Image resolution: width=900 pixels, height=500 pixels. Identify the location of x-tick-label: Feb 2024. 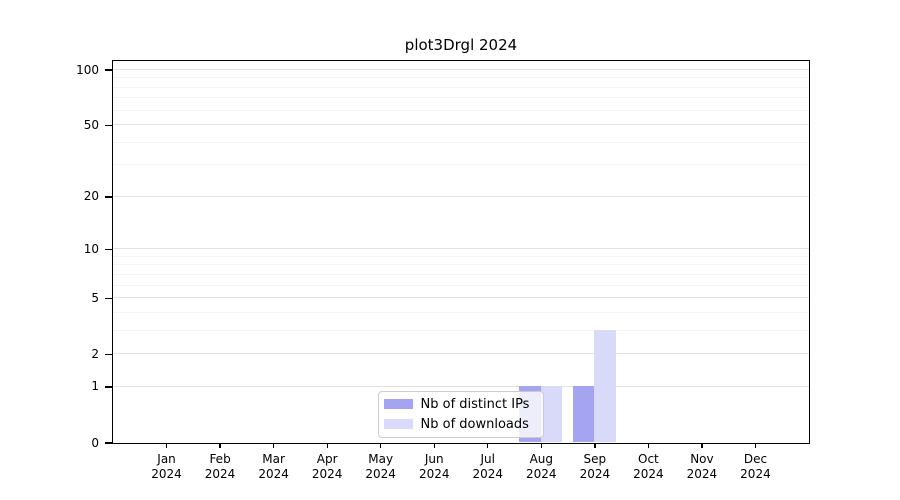
(220, 466).